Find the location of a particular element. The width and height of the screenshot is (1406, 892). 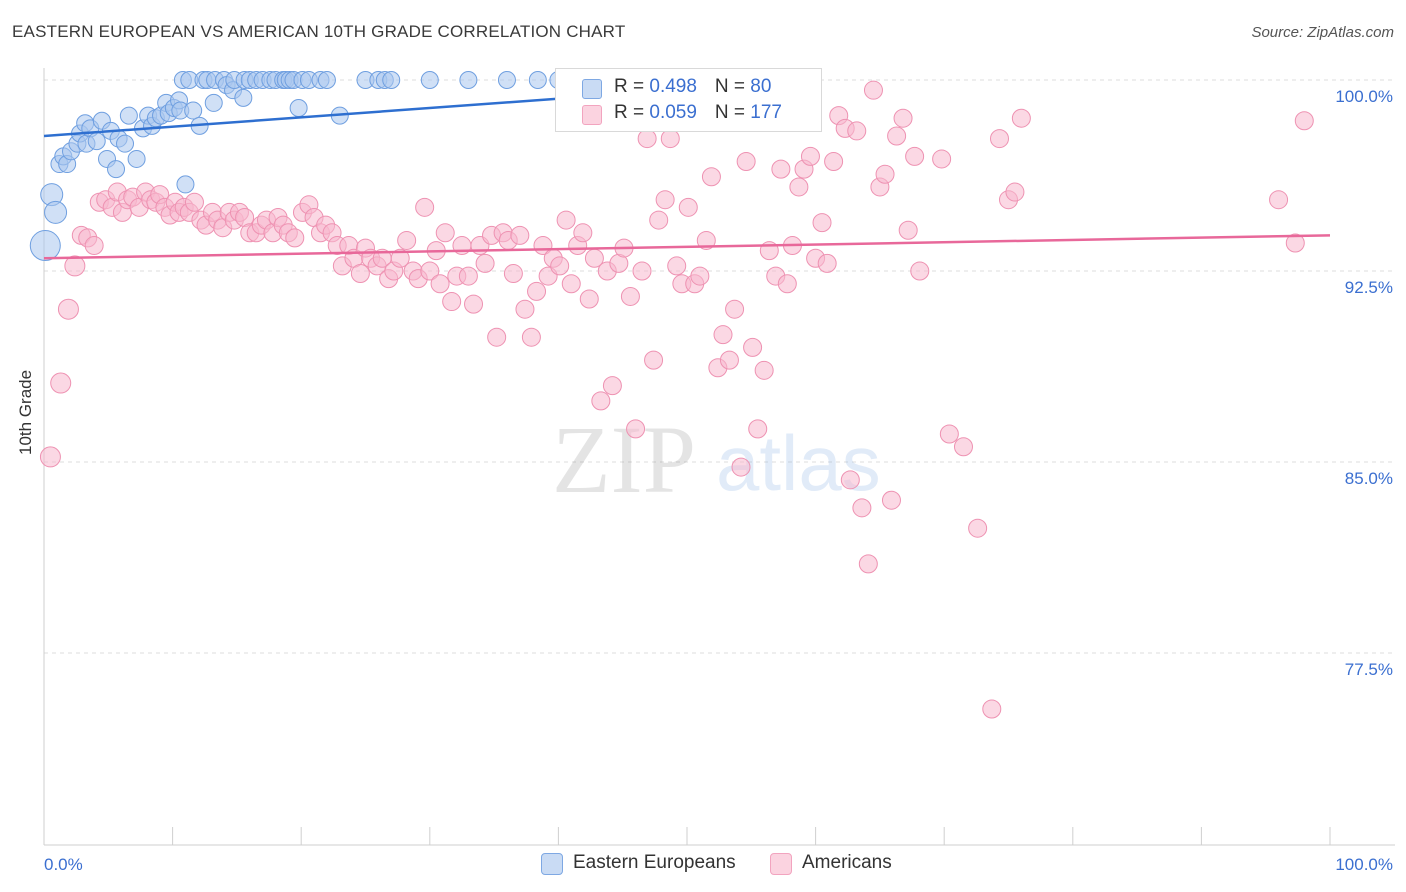

x-tick-label: 100.0% is located at coordinates (1364, 864).